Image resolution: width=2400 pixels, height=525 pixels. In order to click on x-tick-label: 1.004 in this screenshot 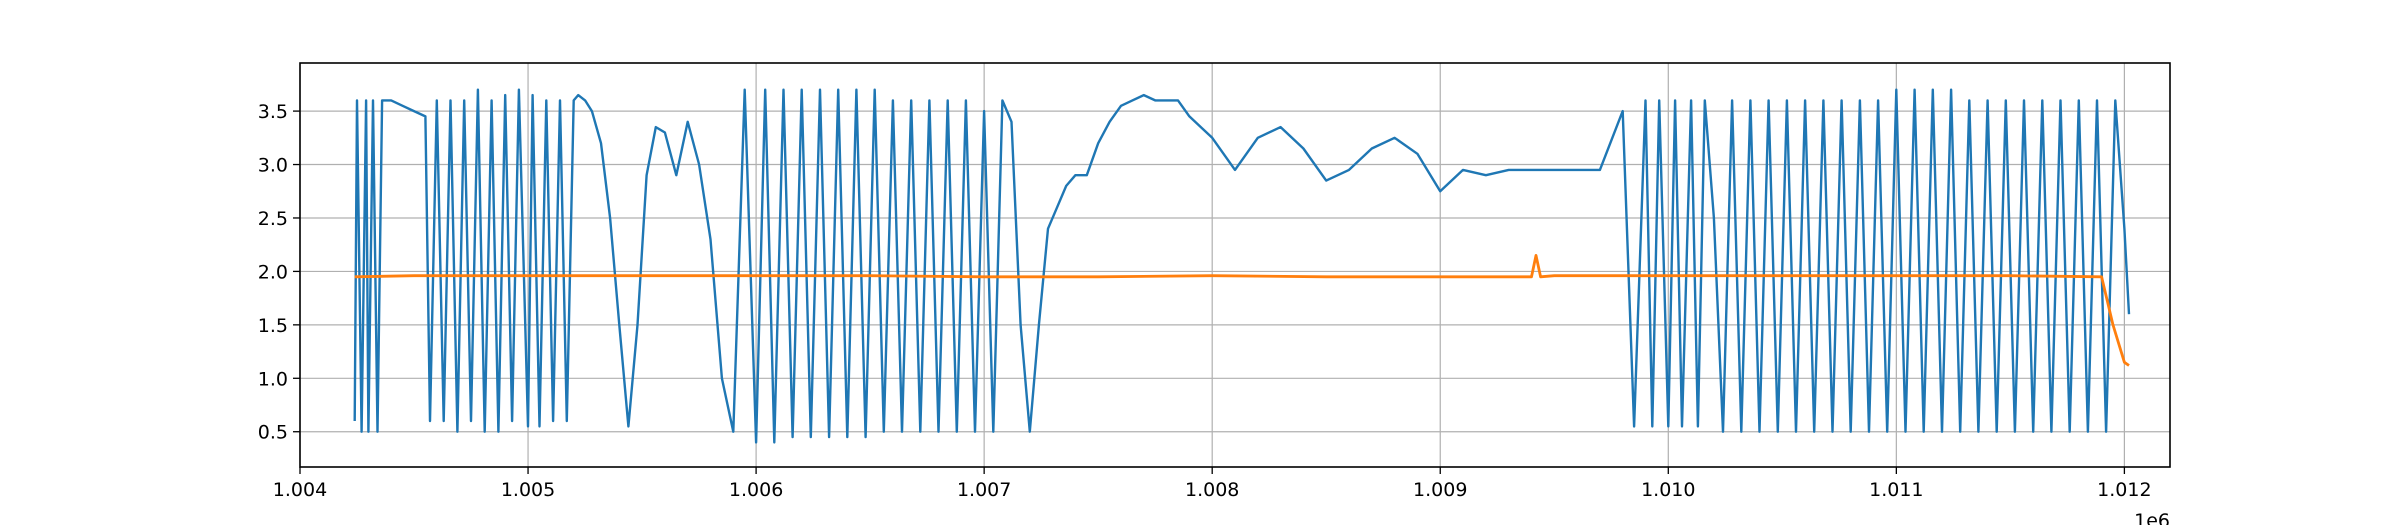, I will do `click(300, 490)`.